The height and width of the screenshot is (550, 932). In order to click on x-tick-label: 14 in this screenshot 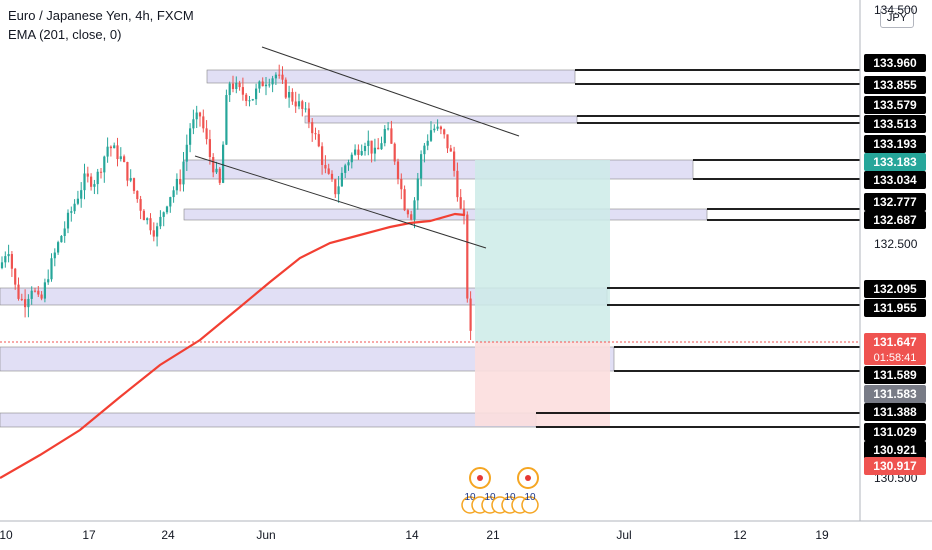, I will do `click(412, 535)`.